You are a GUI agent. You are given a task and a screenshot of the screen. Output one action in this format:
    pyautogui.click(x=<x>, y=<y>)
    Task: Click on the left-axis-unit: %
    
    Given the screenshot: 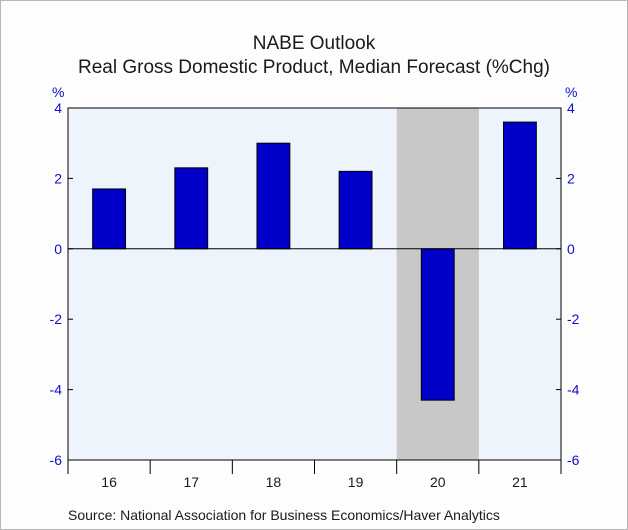 What is the action you would take?
    pyautogui.click(x=58, y=92)
    